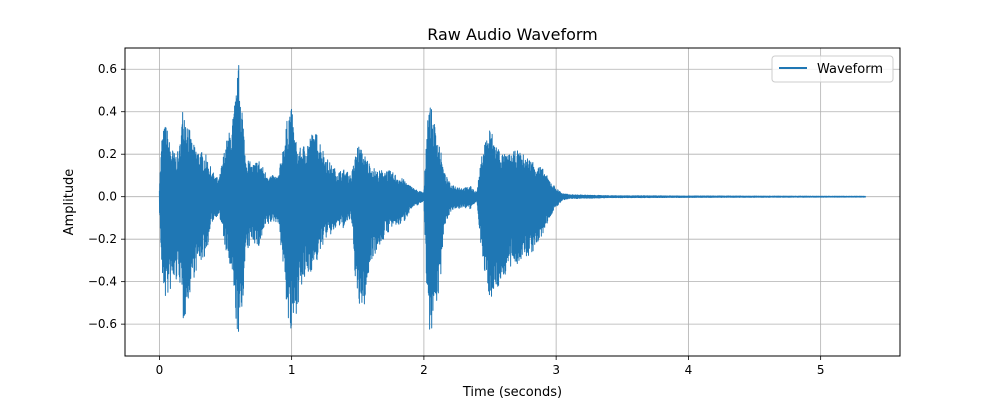 Image resolution: width=1000 pixels, height=400 pixels. Describe the element at coordinates (424, 370) in the screenshot. I see `x-tick-label: 2` at that location.